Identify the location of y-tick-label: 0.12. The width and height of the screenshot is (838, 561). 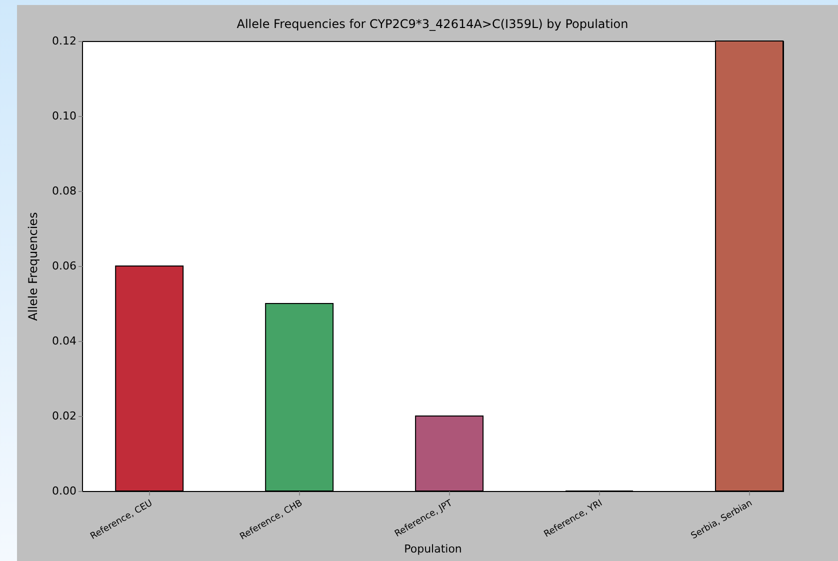
(64, 41).